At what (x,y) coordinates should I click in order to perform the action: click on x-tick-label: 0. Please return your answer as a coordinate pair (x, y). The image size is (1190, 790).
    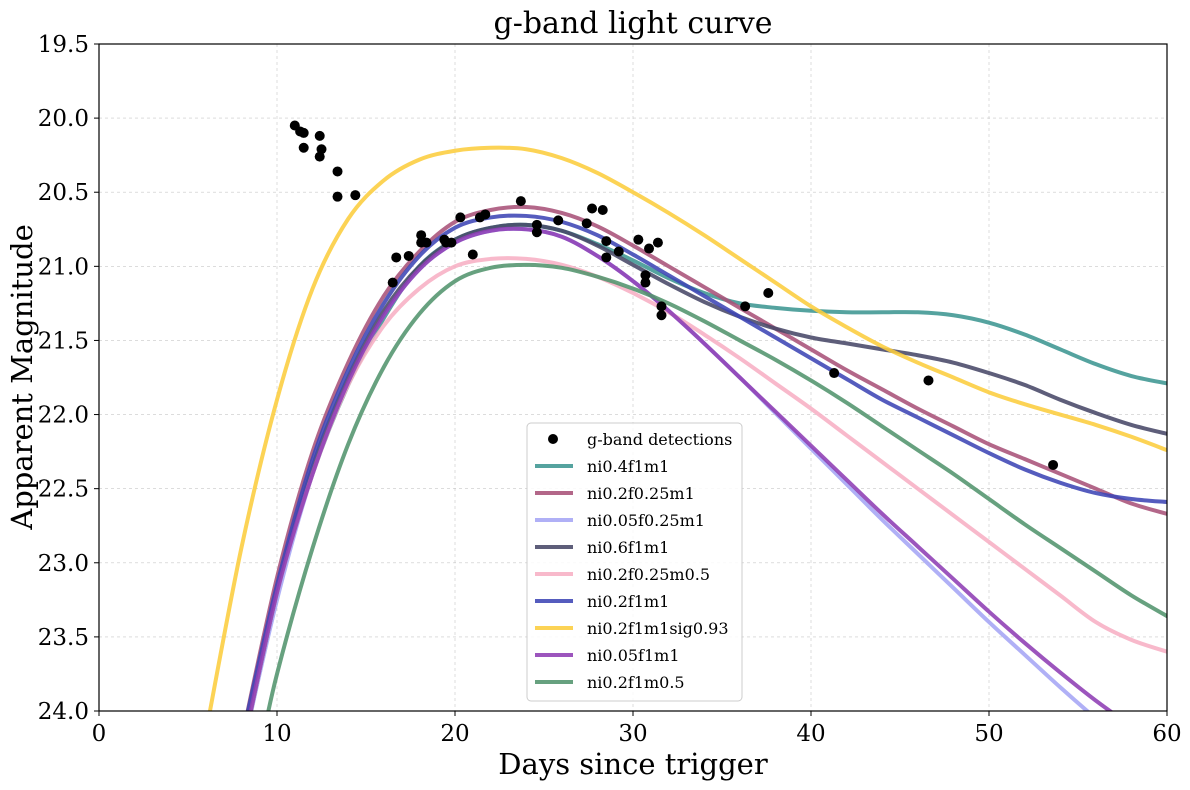
    Looking at the image, I should click on (99, 734).